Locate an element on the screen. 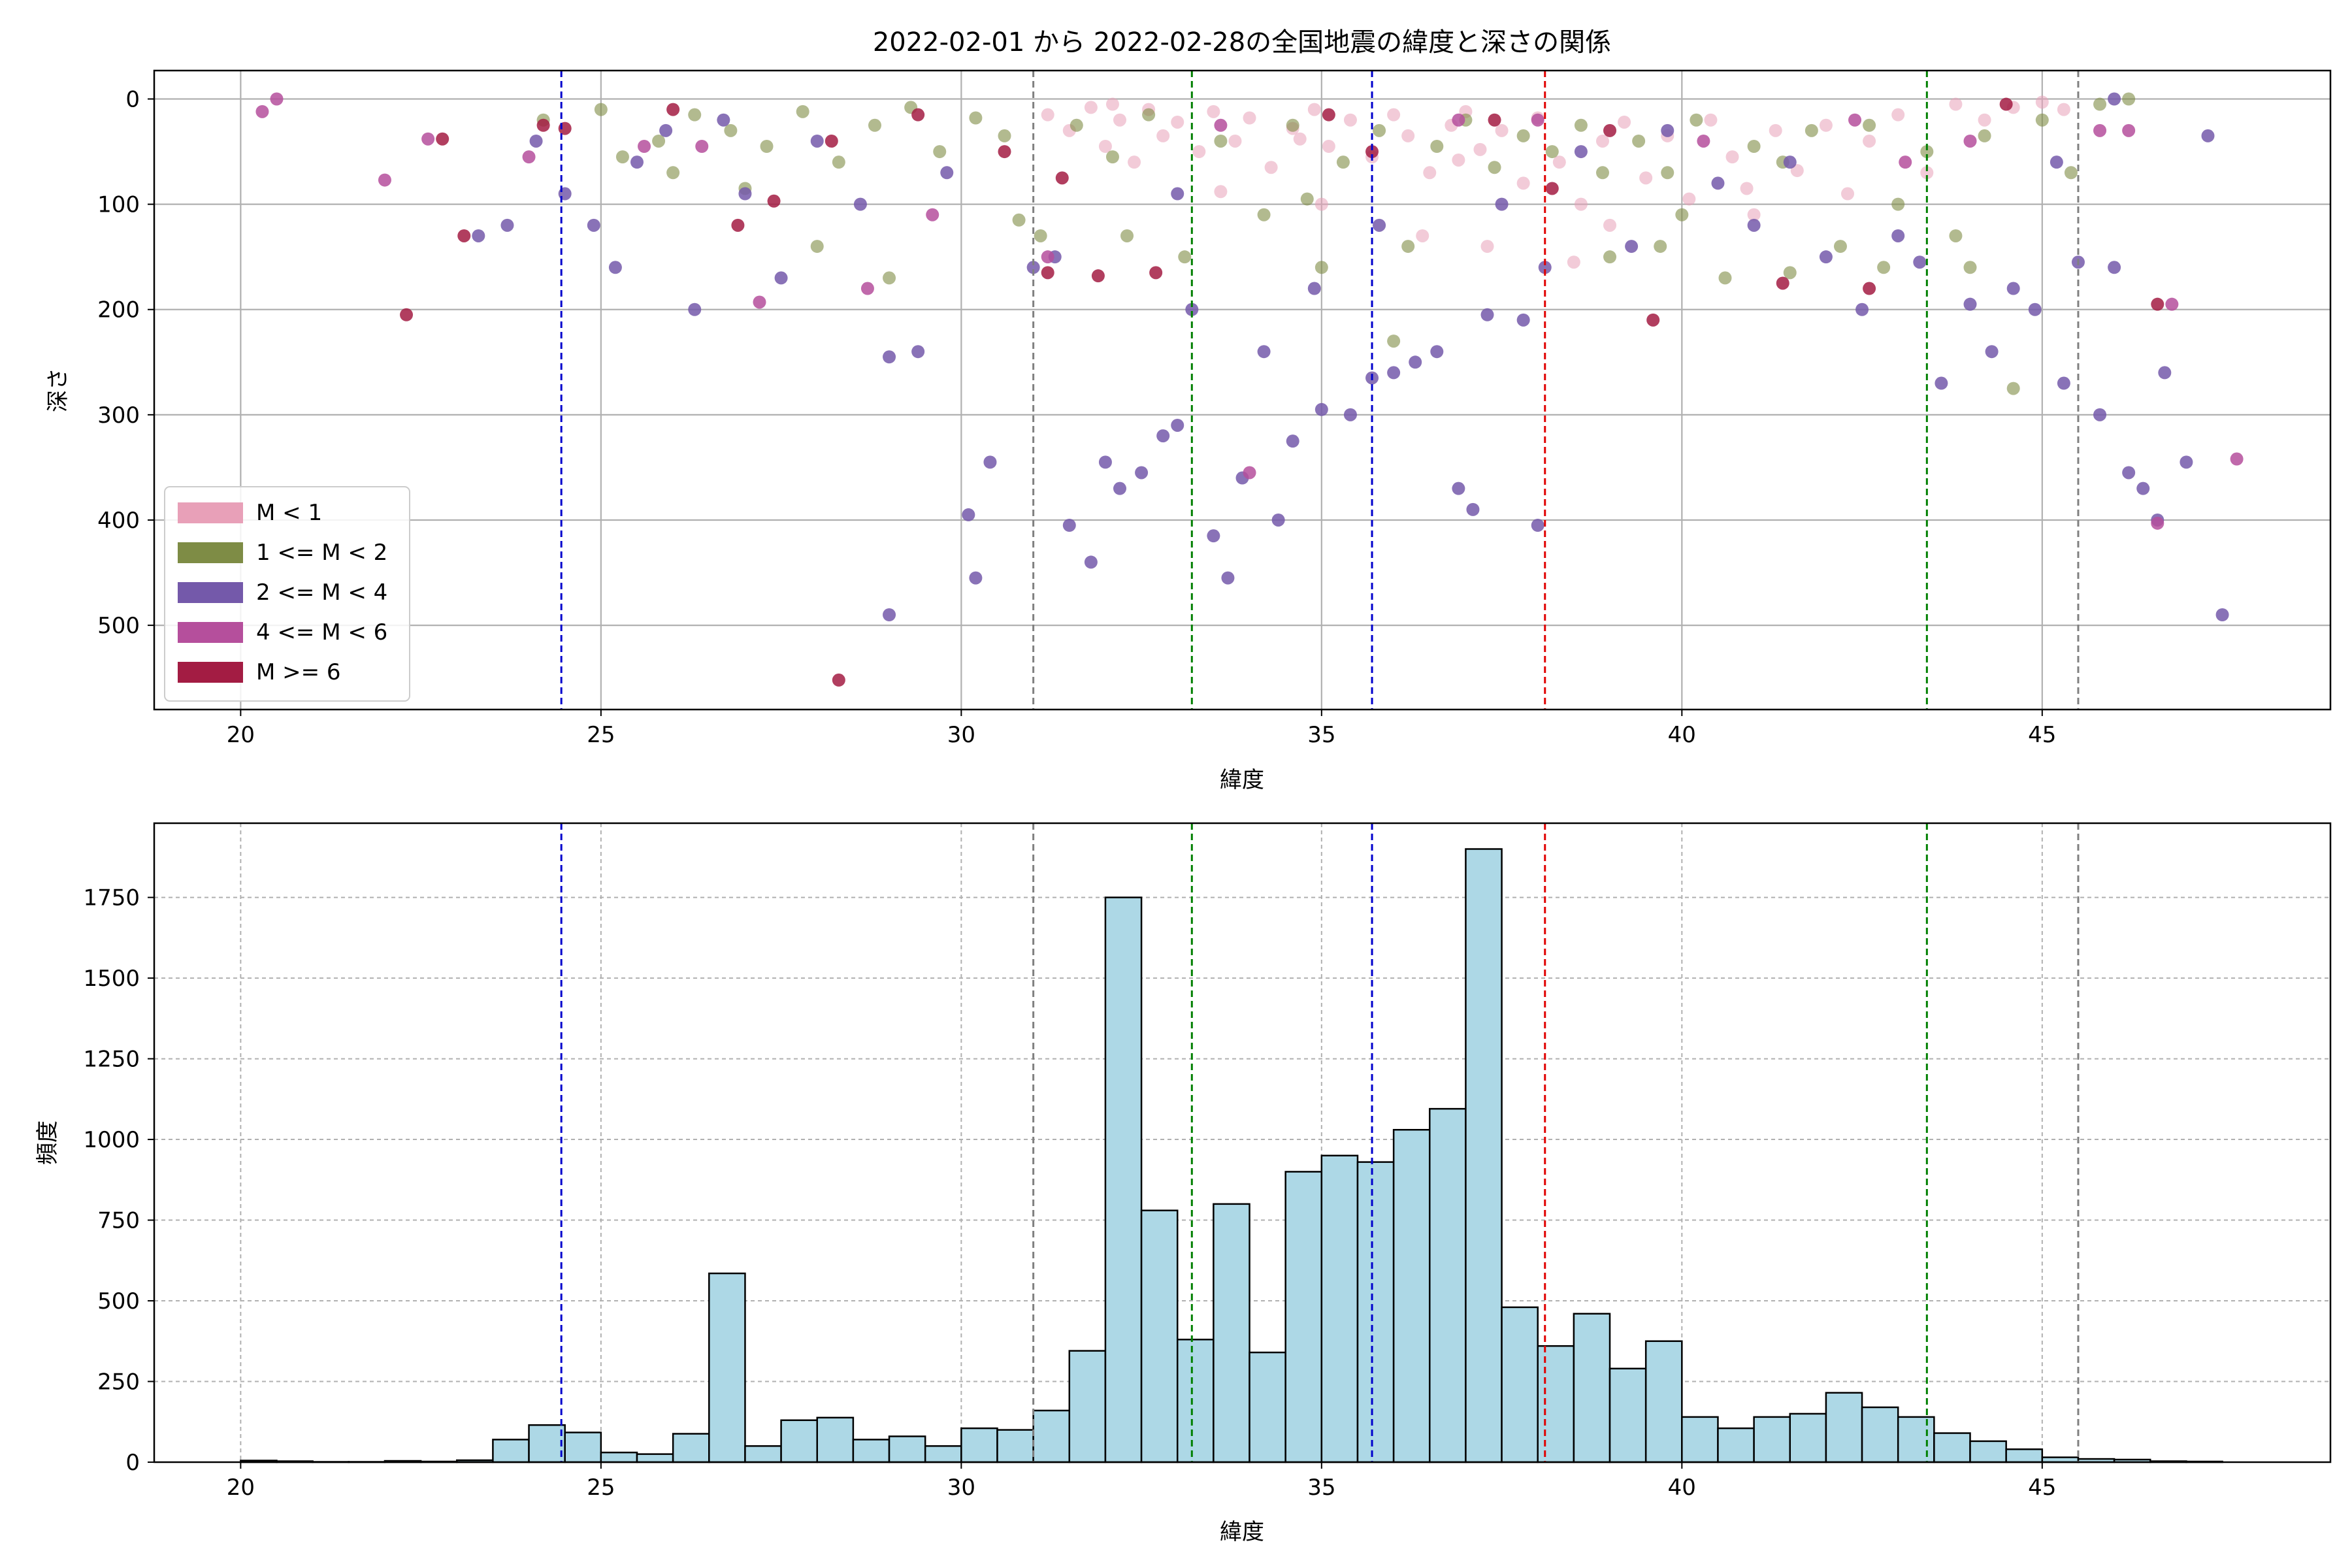 The image size is (2352, 1568). histogram-x-tick-label: 45 is located at coordinates (2042, 1488).